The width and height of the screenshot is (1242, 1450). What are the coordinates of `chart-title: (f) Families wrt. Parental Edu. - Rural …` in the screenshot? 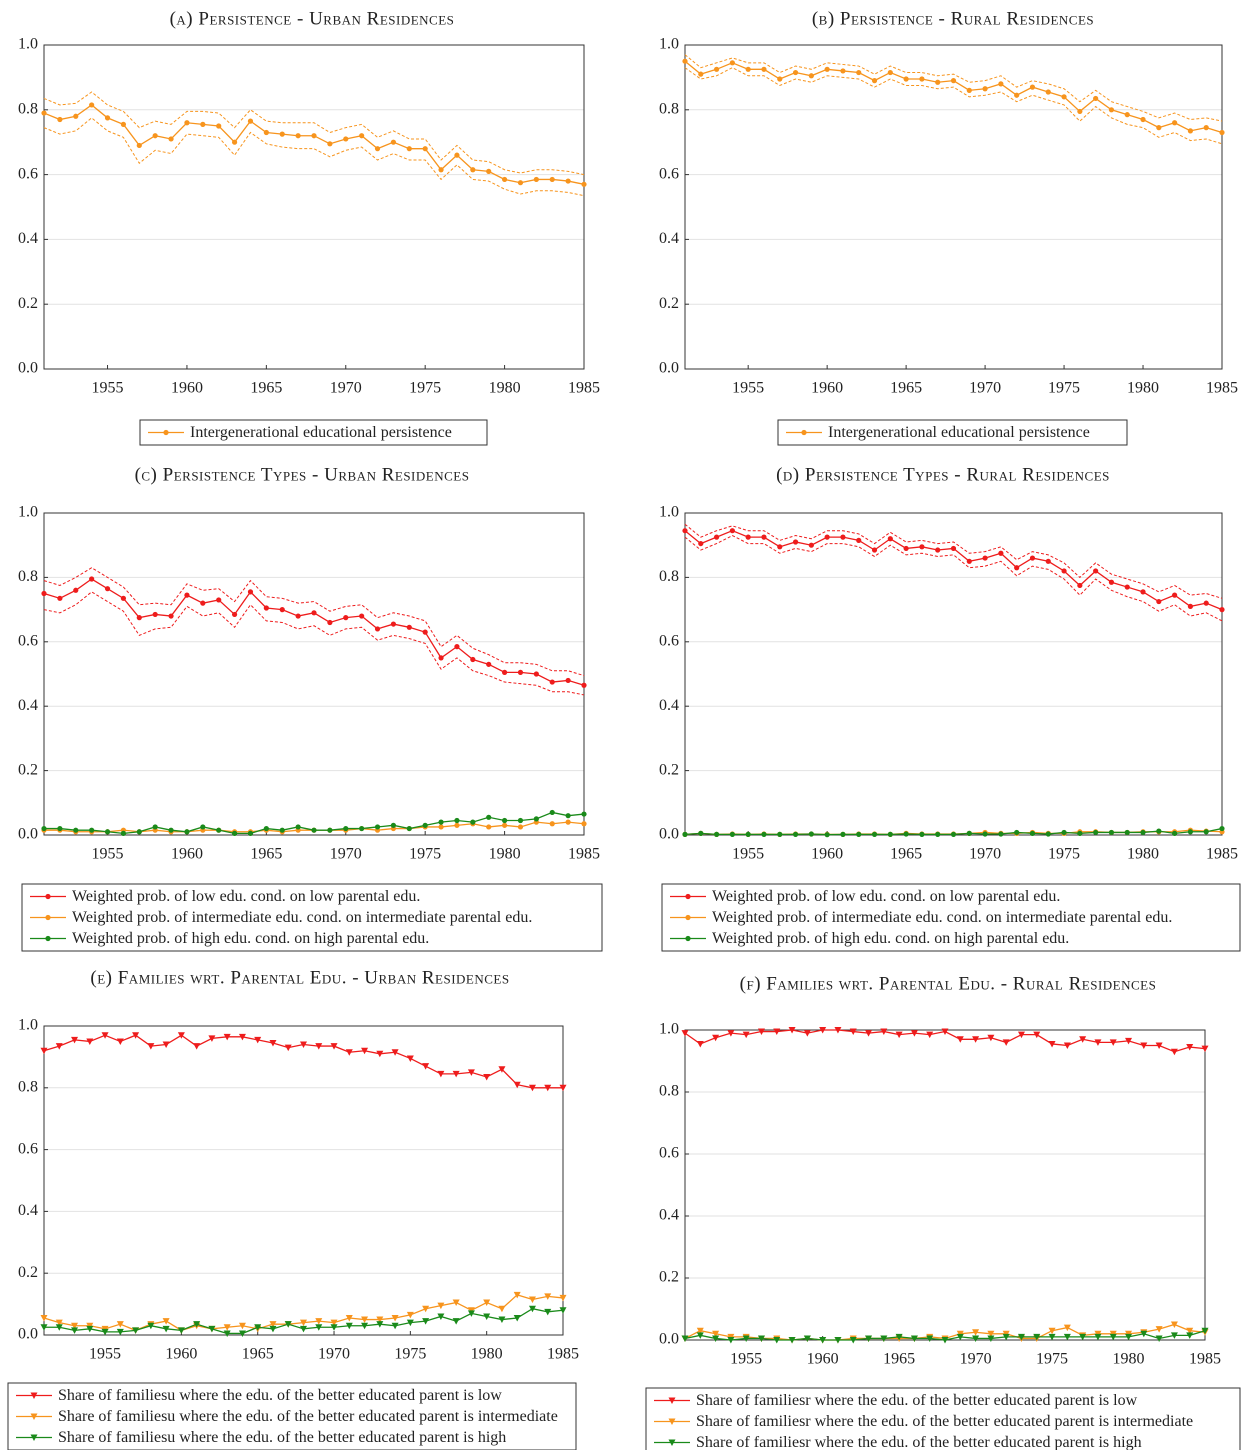 It's located at (948, 983).